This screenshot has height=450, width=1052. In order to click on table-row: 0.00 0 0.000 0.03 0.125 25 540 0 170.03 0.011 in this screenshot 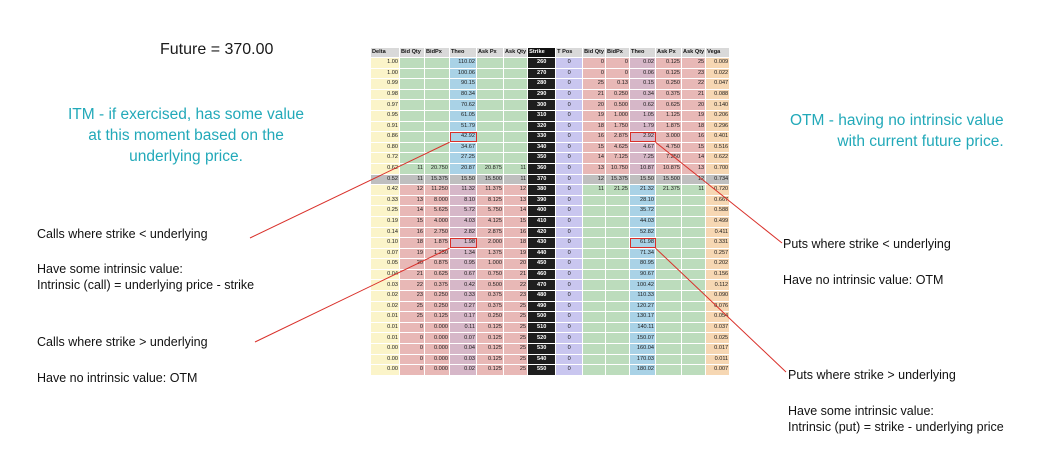, I will do `click(550, 359)`.